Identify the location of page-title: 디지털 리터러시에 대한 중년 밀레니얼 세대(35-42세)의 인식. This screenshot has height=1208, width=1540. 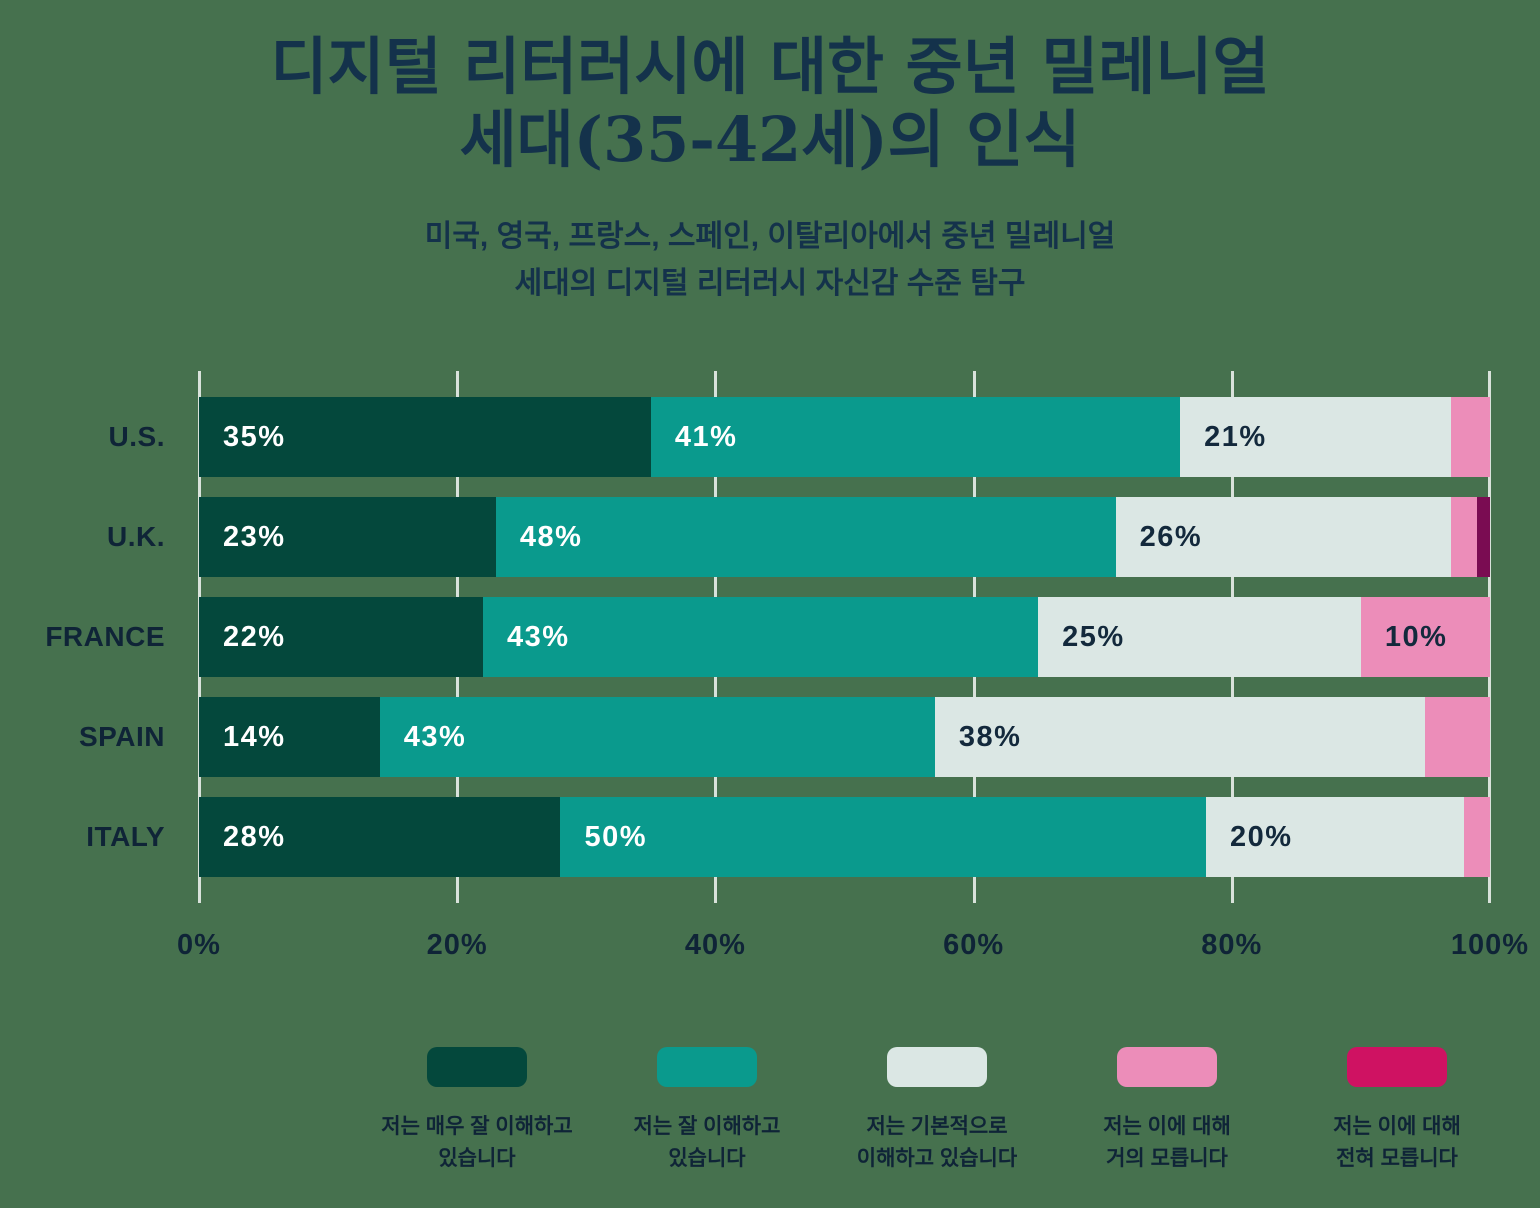
(770, 103).